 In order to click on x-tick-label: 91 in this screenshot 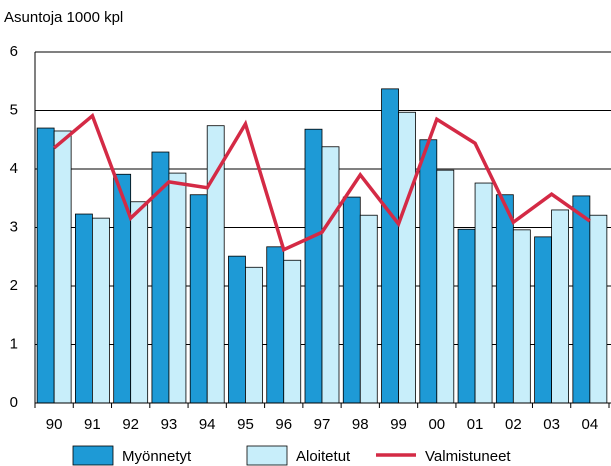, I will do `click(92, 424)`.